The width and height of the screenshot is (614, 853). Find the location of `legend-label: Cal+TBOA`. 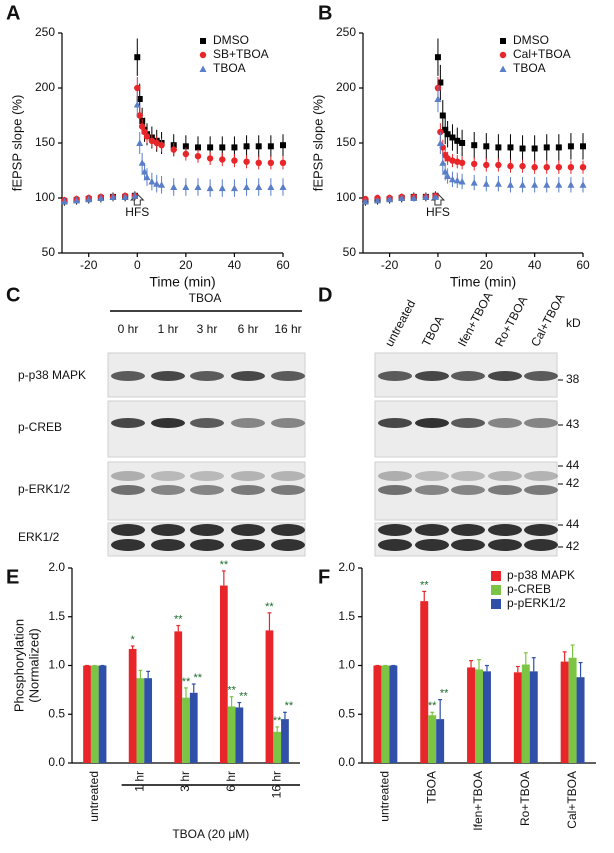

legend-label: Cal+TBOA is located at coordinates (542, 54).